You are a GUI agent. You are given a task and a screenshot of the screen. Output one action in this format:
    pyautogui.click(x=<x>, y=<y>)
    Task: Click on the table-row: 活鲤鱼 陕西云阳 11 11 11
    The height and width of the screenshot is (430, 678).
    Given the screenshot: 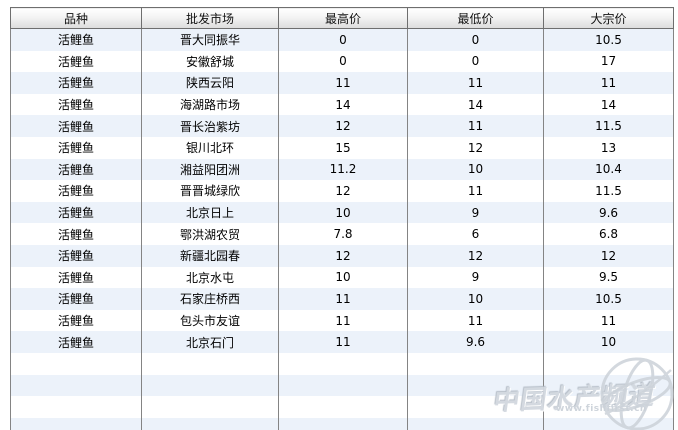 What is the action you would take?
    pyautogui.click(x=342, y=83)
    